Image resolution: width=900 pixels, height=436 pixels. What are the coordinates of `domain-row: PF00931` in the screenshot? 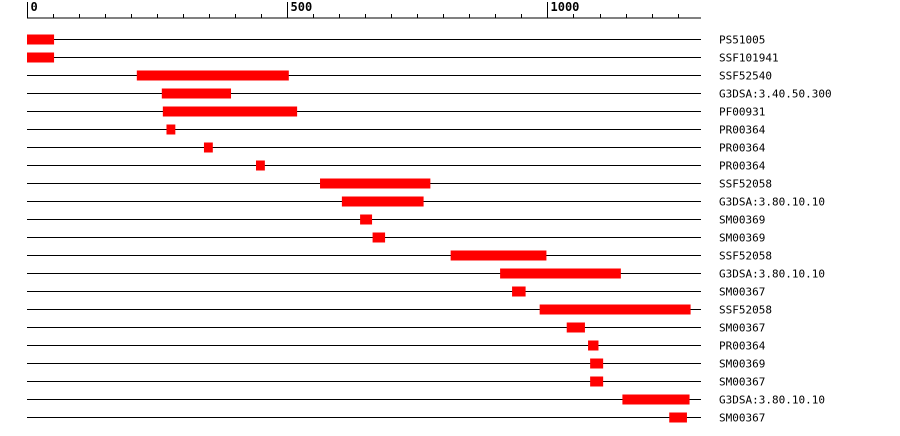 It's located at (396, 112).